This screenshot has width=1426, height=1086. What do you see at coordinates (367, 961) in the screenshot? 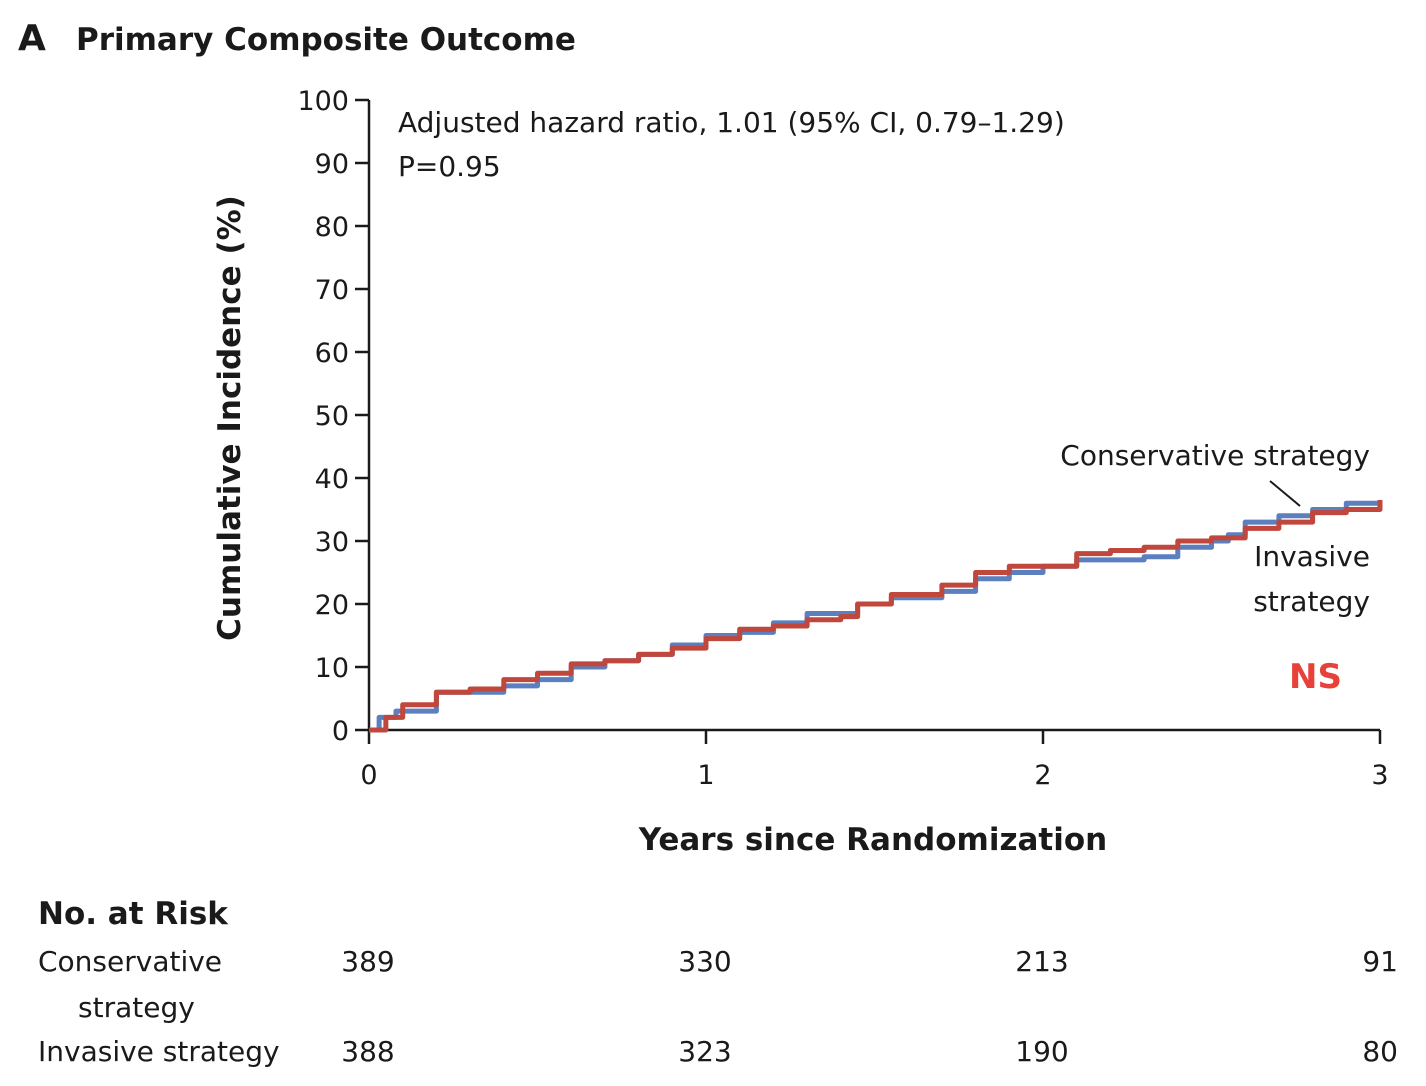
I see `risk-value: 389` at bounding box center [367, 961].